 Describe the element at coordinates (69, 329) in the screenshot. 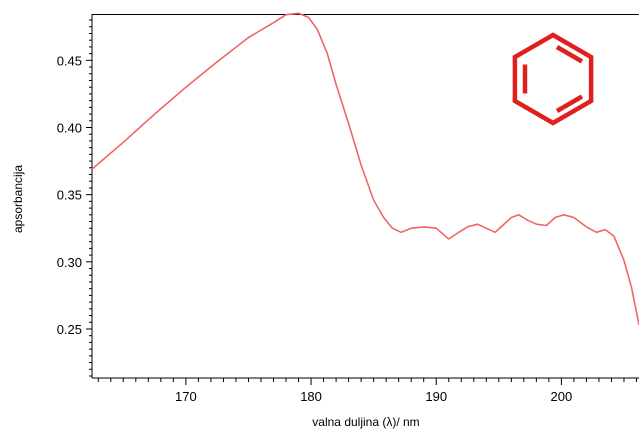

I see `y-tick-label: 0.25` at that location.